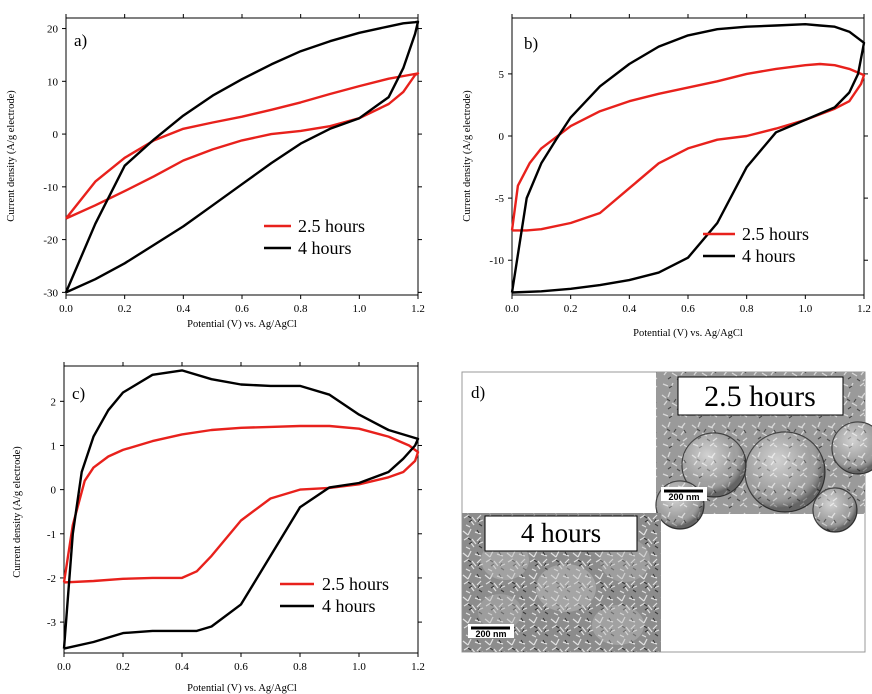  What do you see at coordinates (78, 393) in the screenshot?
I see `panel-letter-c: c)` at bounding box center [78, 393].